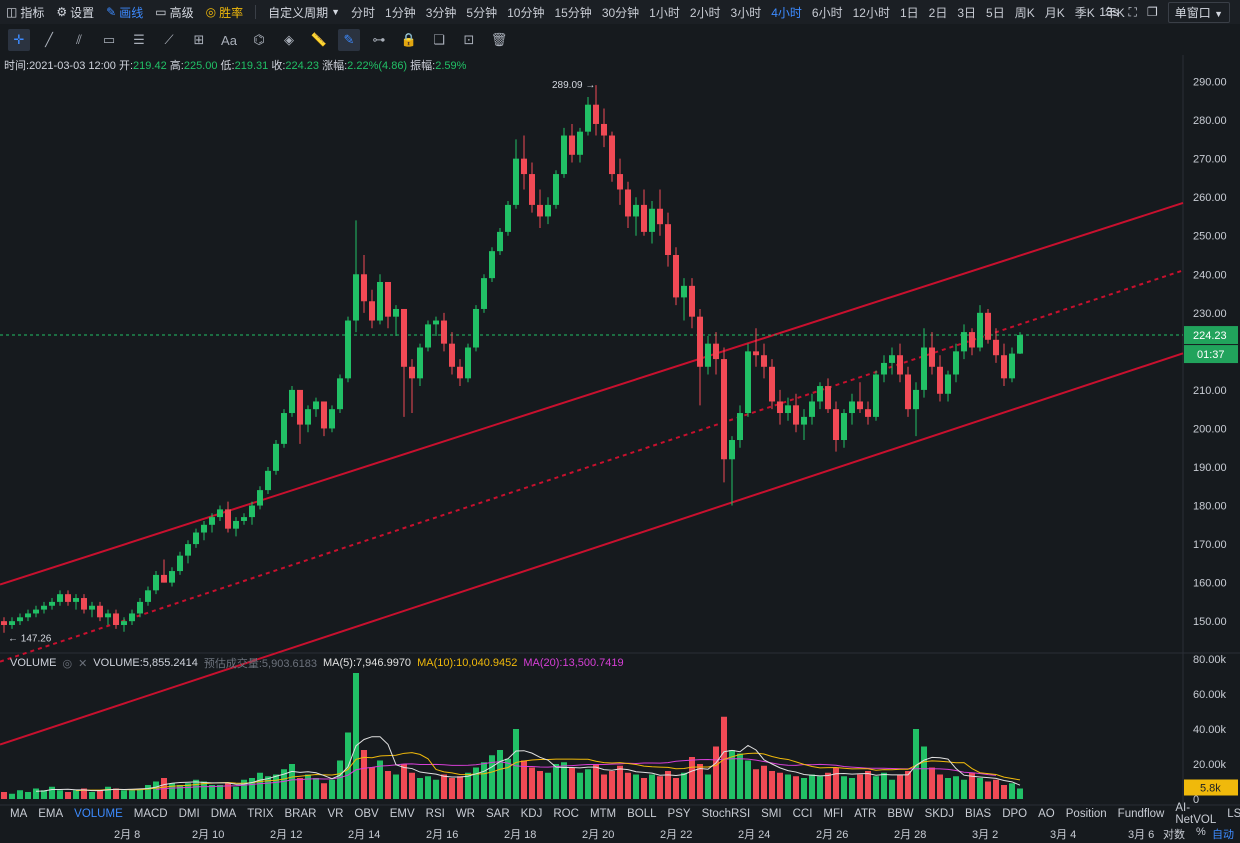 This screenshot has height=843, width=1240. I want to click on settings-button: ⚙ 设置, so click(75, 12).